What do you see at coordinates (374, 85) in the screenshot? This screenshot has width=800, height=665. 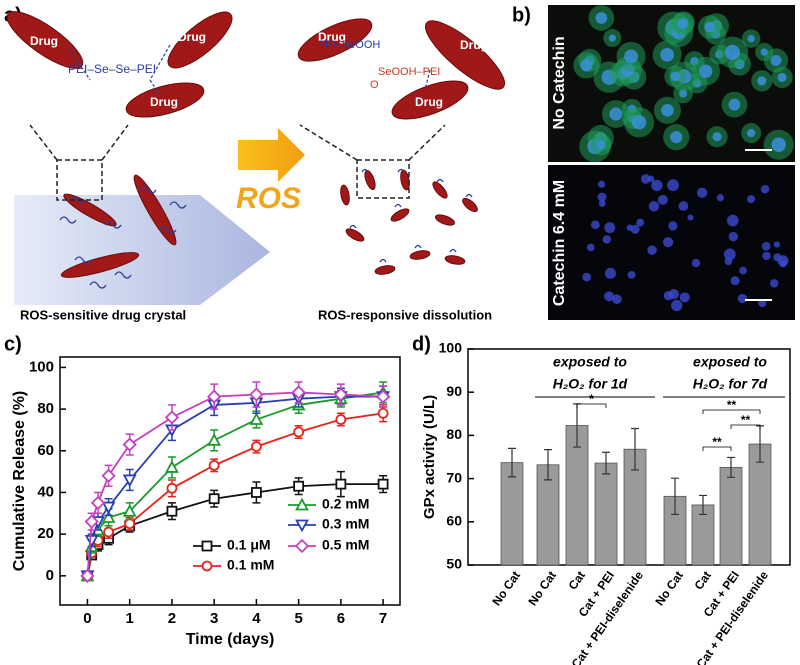 I see `oxygen-label: O` at bounding box center [374, 85].